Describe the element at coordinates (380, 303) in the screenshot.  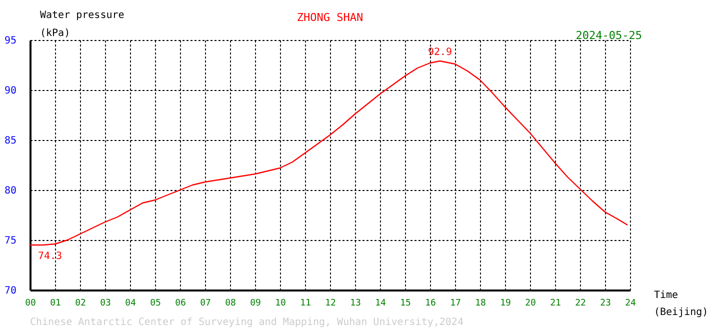
I see `x-tick-label: 14` at that location.